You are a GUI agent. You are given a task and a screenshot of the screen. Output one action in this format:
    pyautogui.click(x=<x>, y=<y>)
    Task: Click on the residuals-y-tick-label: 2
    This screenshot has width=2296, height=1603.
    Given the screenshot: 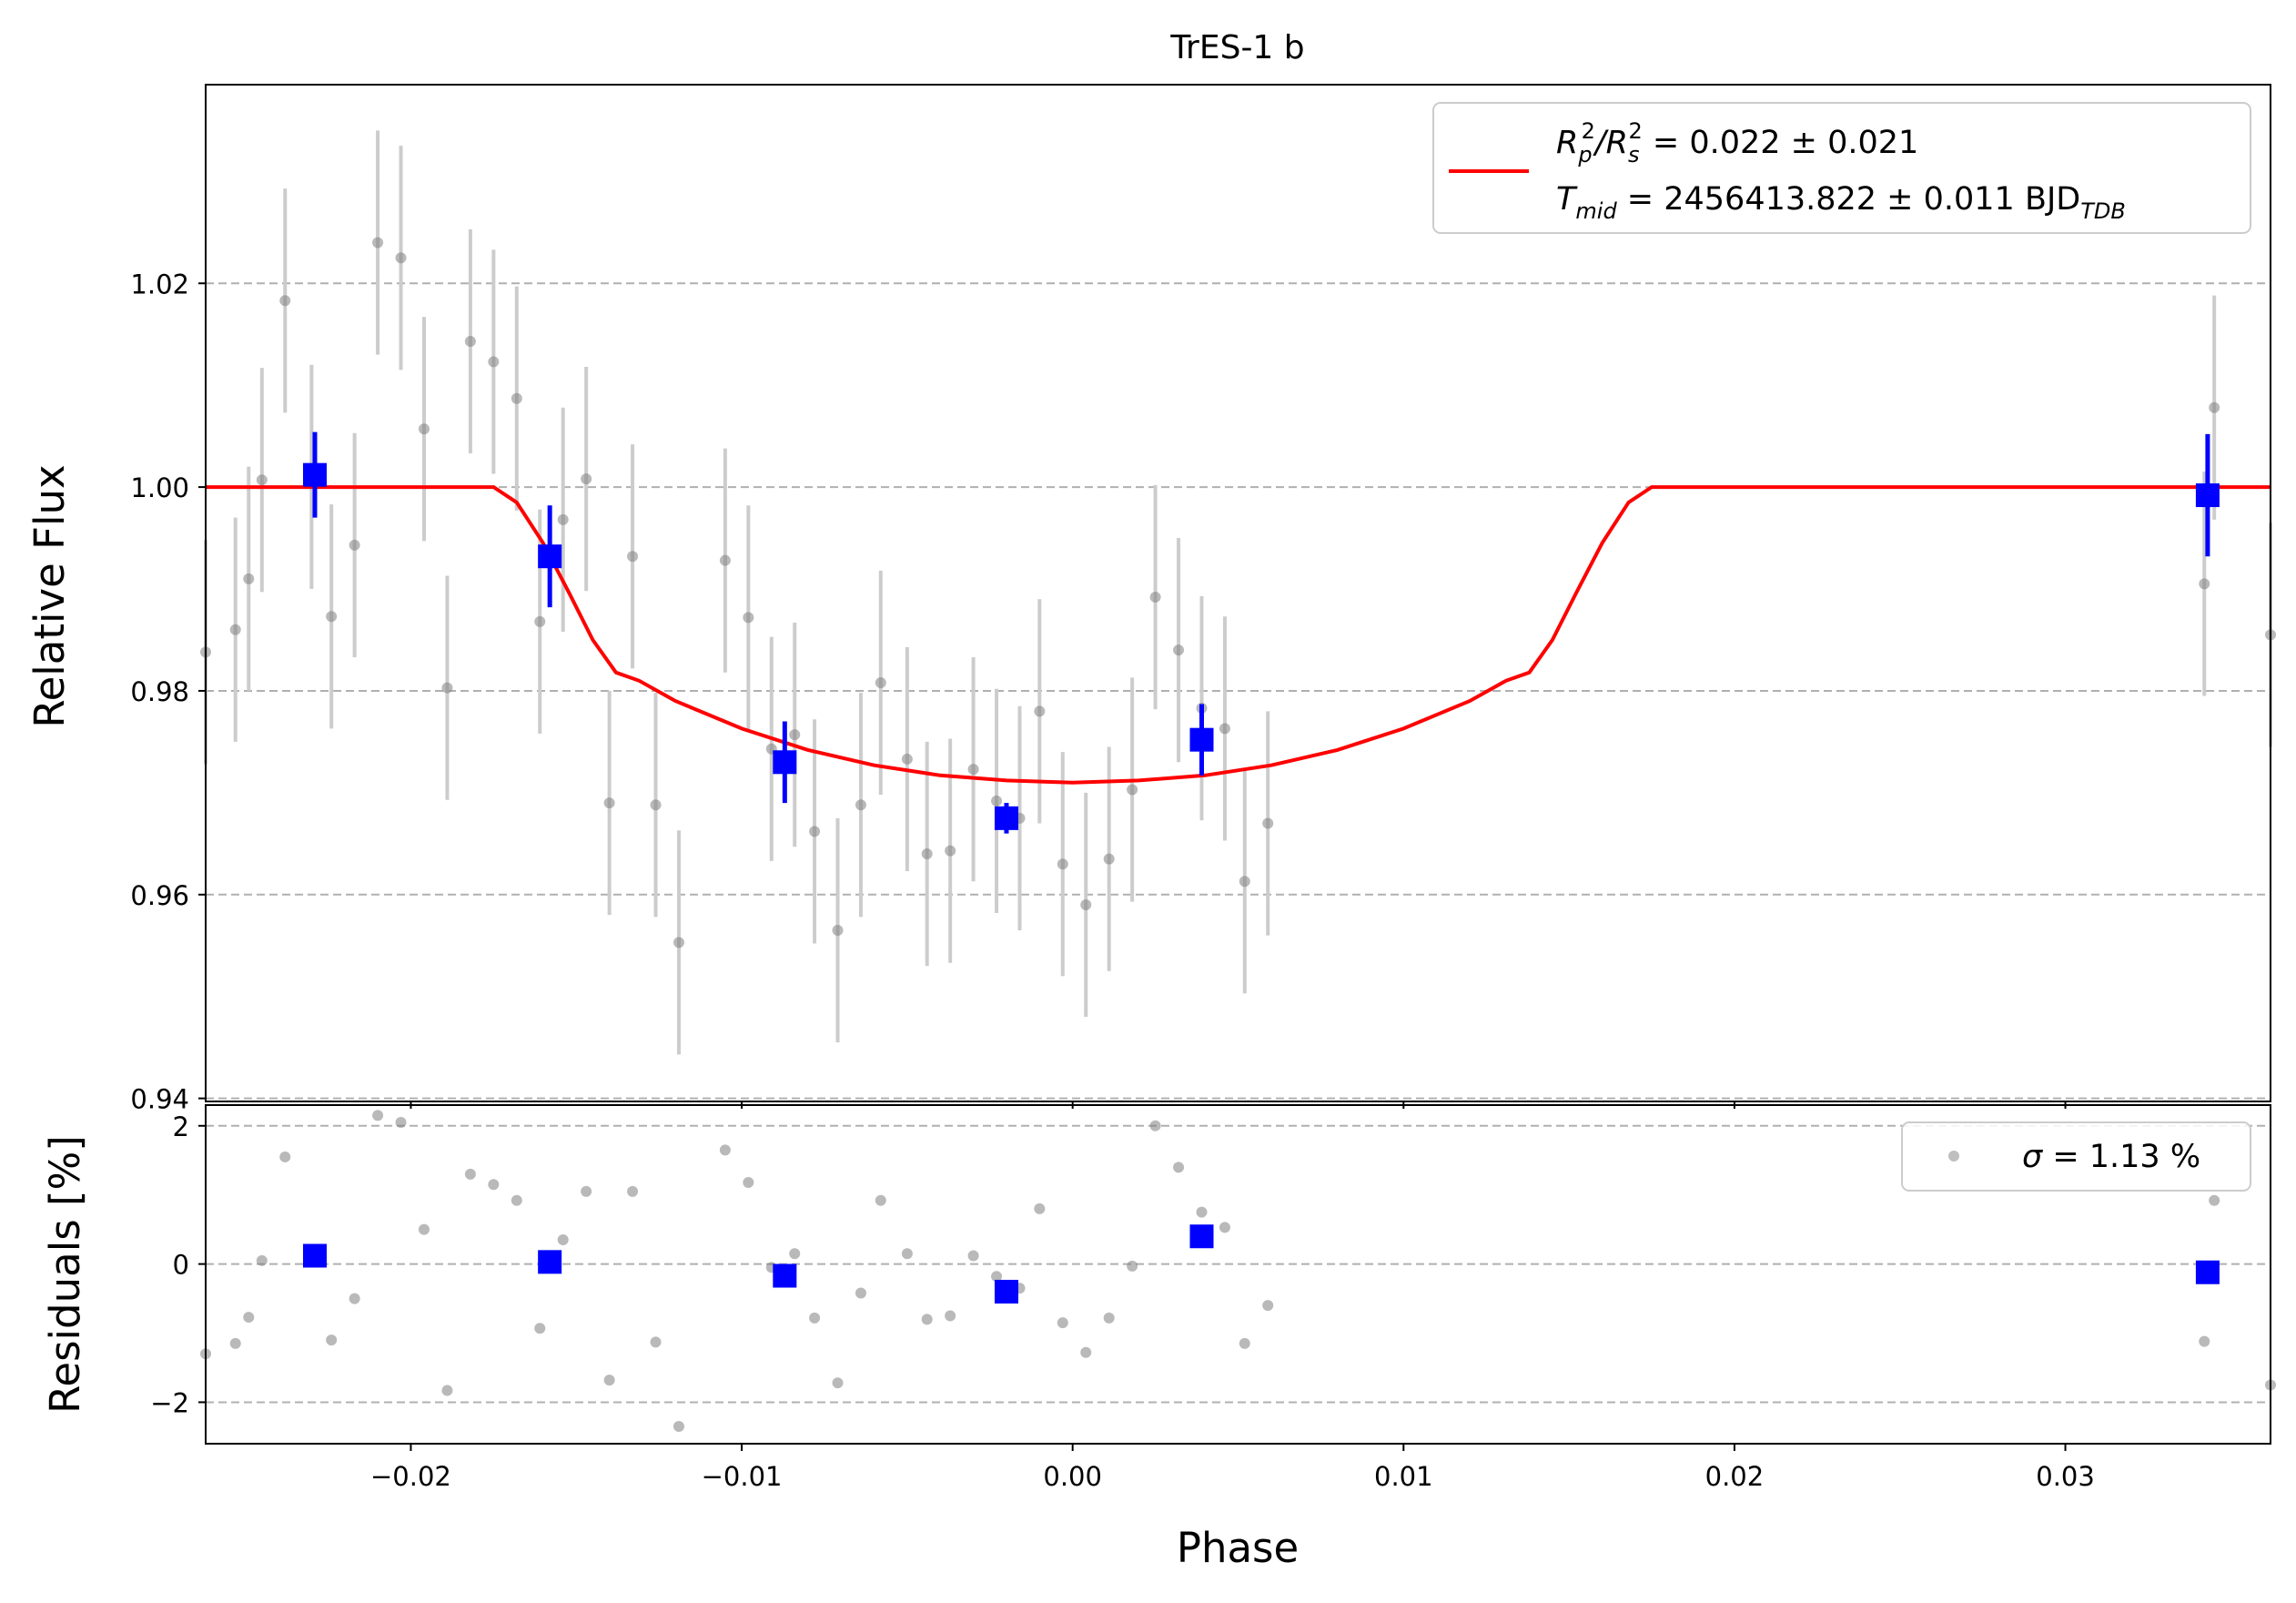 What is the action you would take?
    pyautogui.click(x=181, y=1126)
    